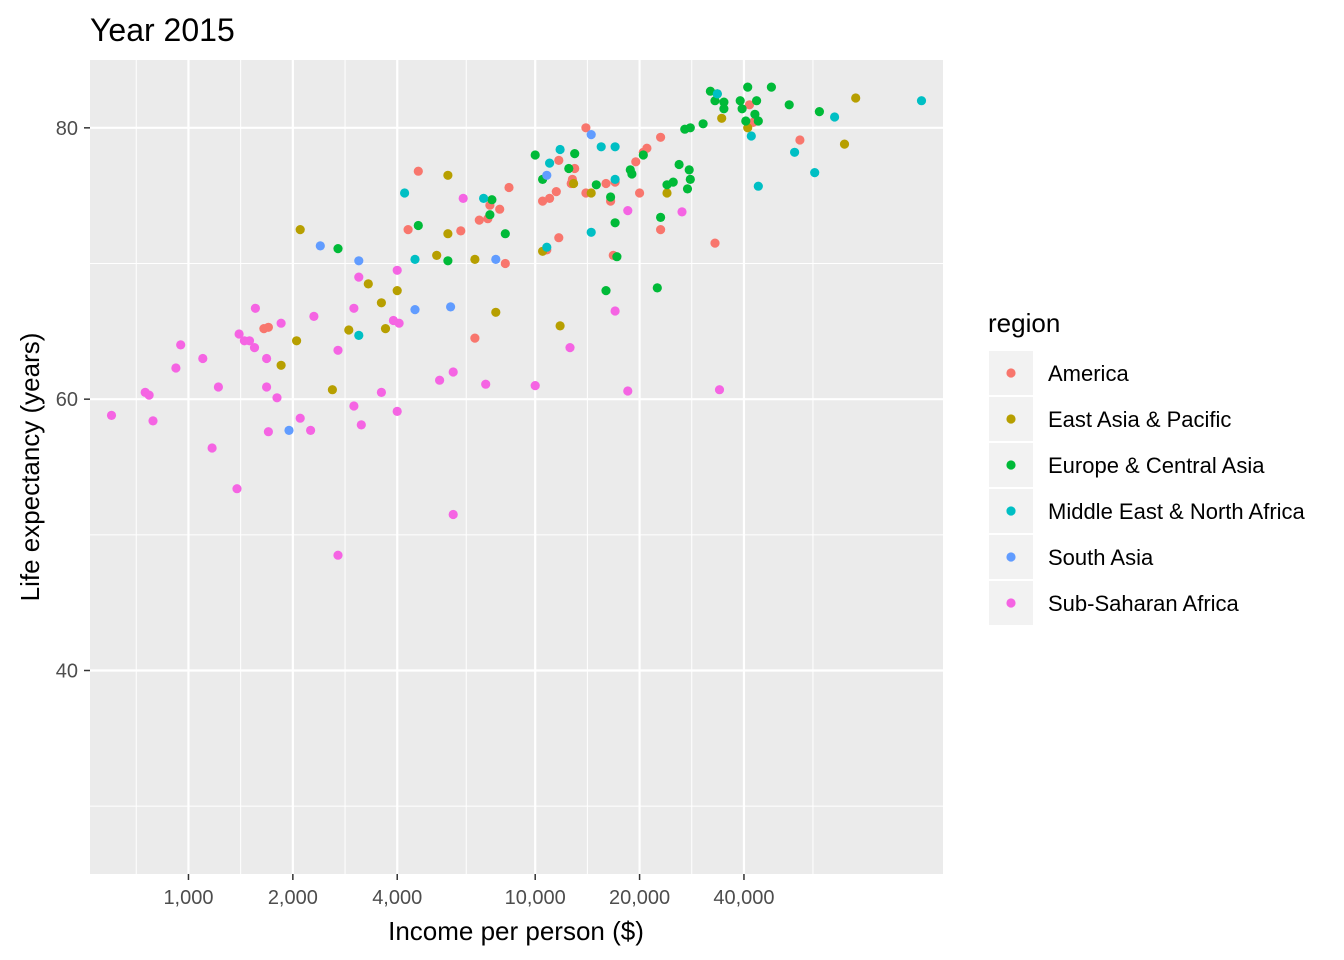 The width and height of the screenshot is (1344, 960). What do you see at coordinates (469, 891) in the screenshot?
I see `x-axis-ticks: 1,000 2,000 4,000 10,000 20,000 40,000` at bounding box center [469, 891].